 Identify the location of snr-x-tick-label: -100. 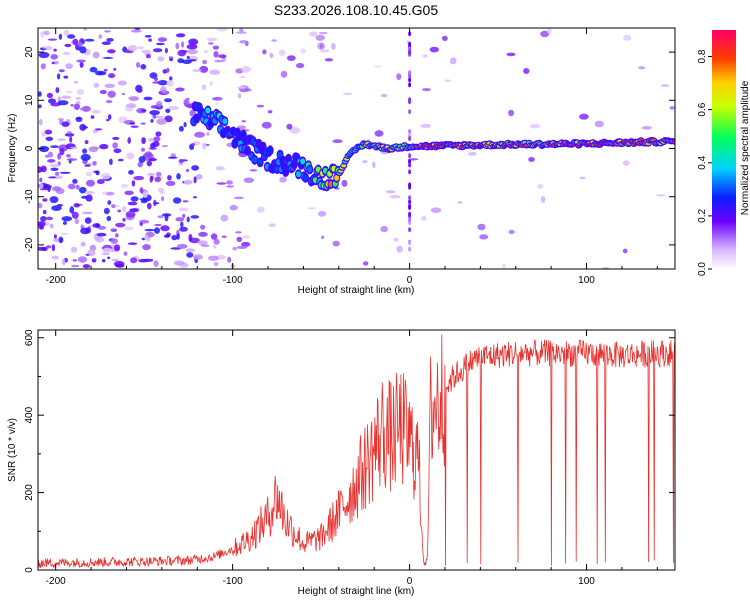
(233, 581).